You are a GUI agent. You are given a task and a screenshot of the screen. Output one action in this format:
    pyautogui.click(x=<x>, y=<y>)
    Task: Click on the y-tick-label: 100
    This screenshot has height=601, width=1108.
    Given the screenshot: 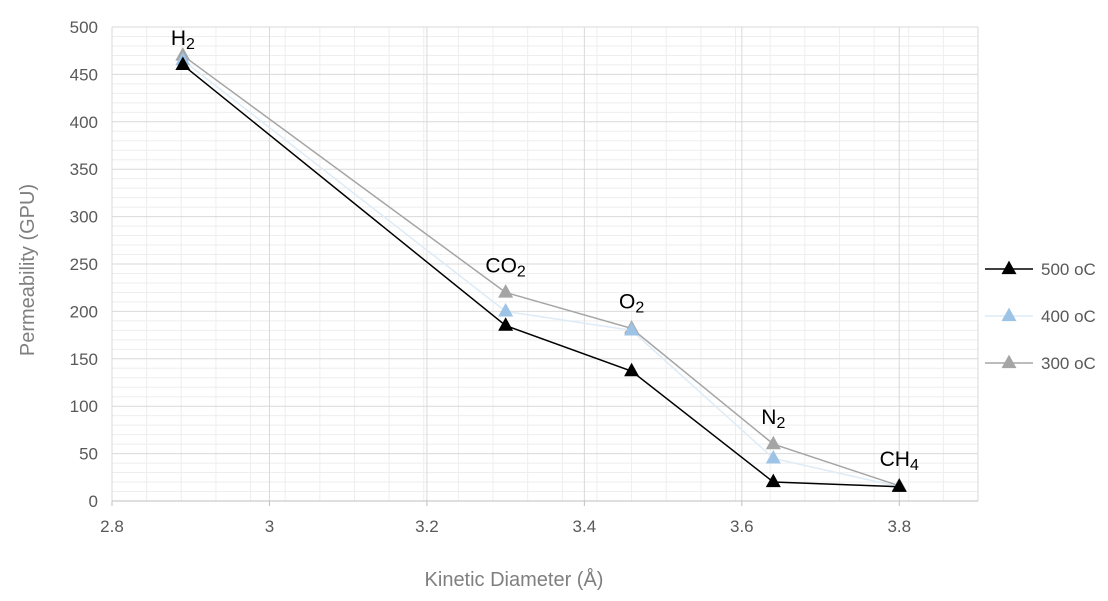 What is the action you would take?
    pyautogui.click(x=84, y=406)
    